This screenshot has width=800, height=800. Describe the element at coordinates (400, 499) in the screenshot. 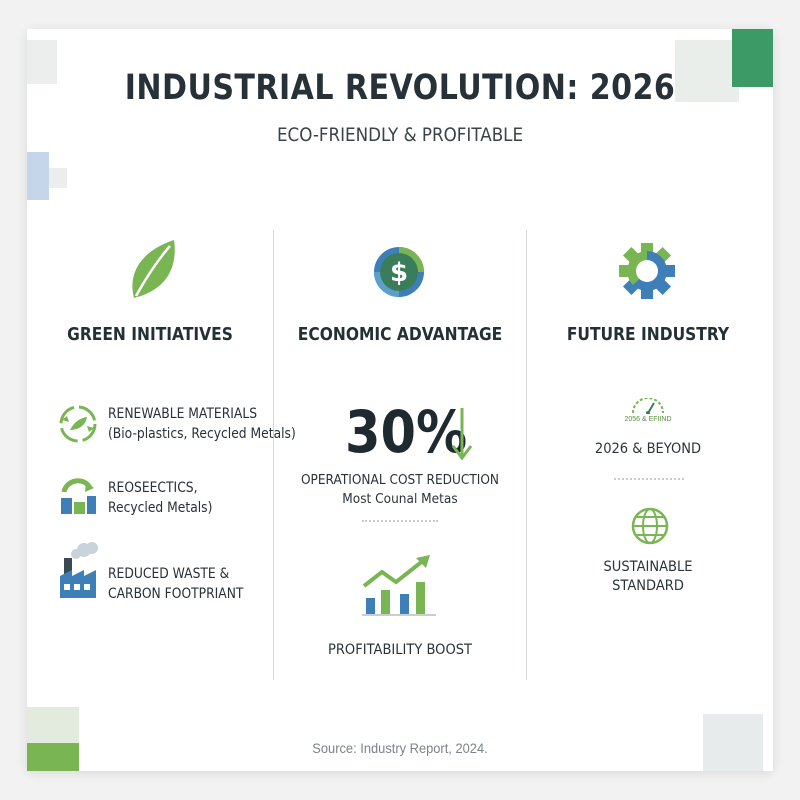

I see `cost-reduction-detail: Most Counal Metas` at that location.